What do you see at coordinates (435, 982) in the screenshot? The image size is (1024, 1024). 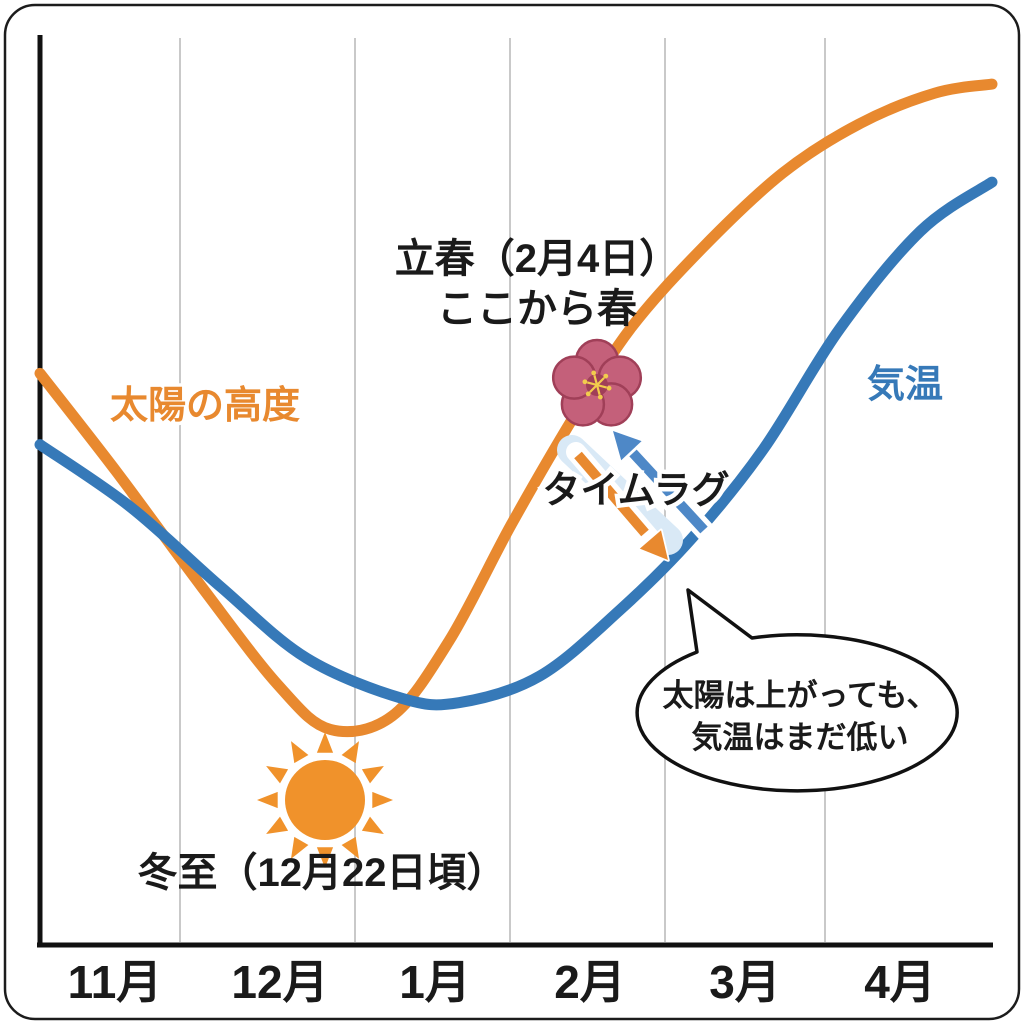 I see `month-label: 1月` at bounding box center [435, 982].